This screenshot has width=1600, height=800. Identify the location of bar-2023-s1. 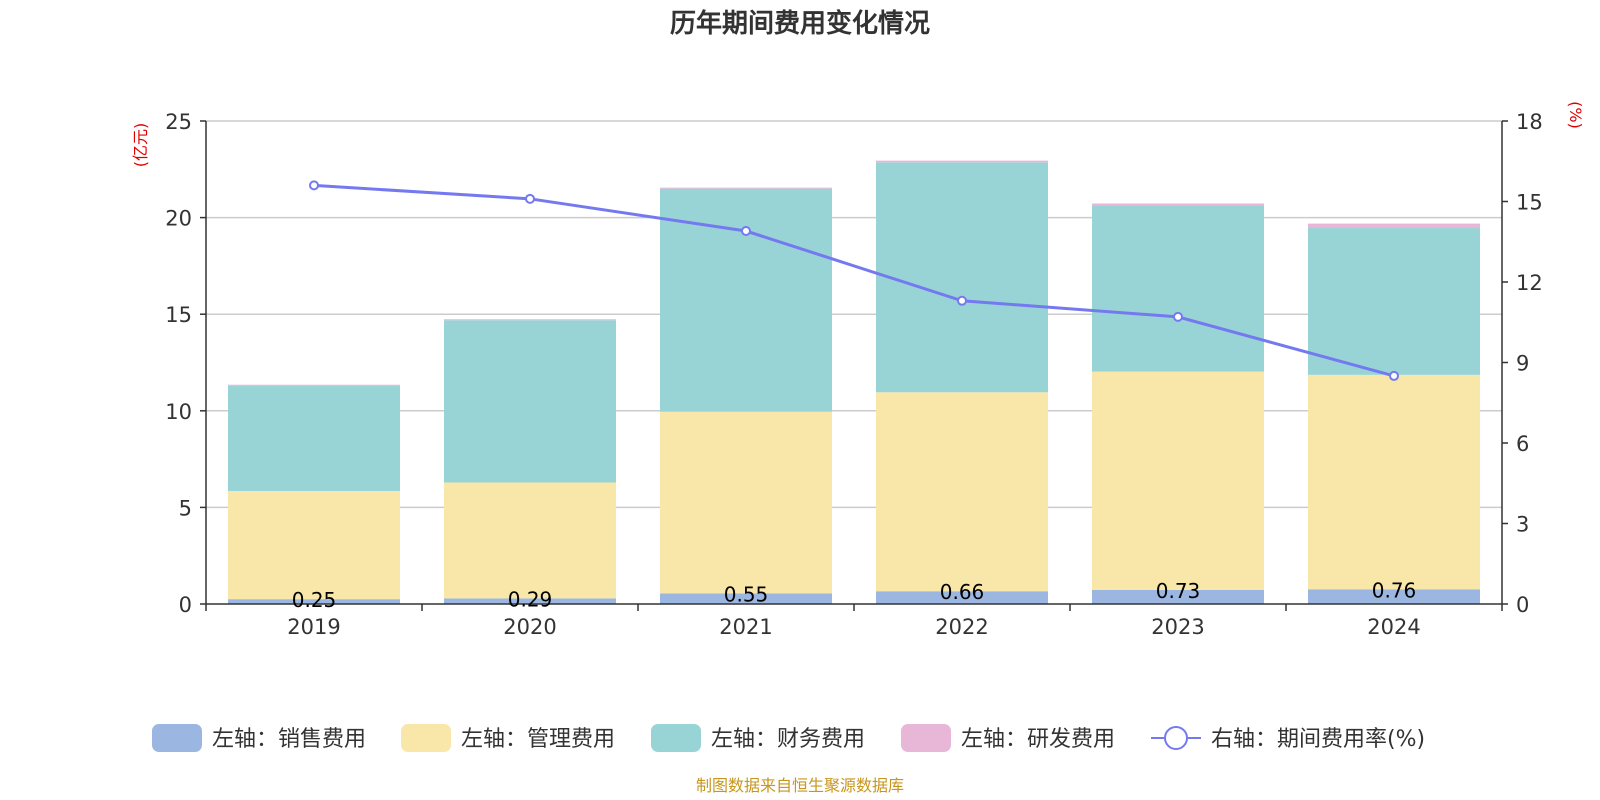
(1178, 596).